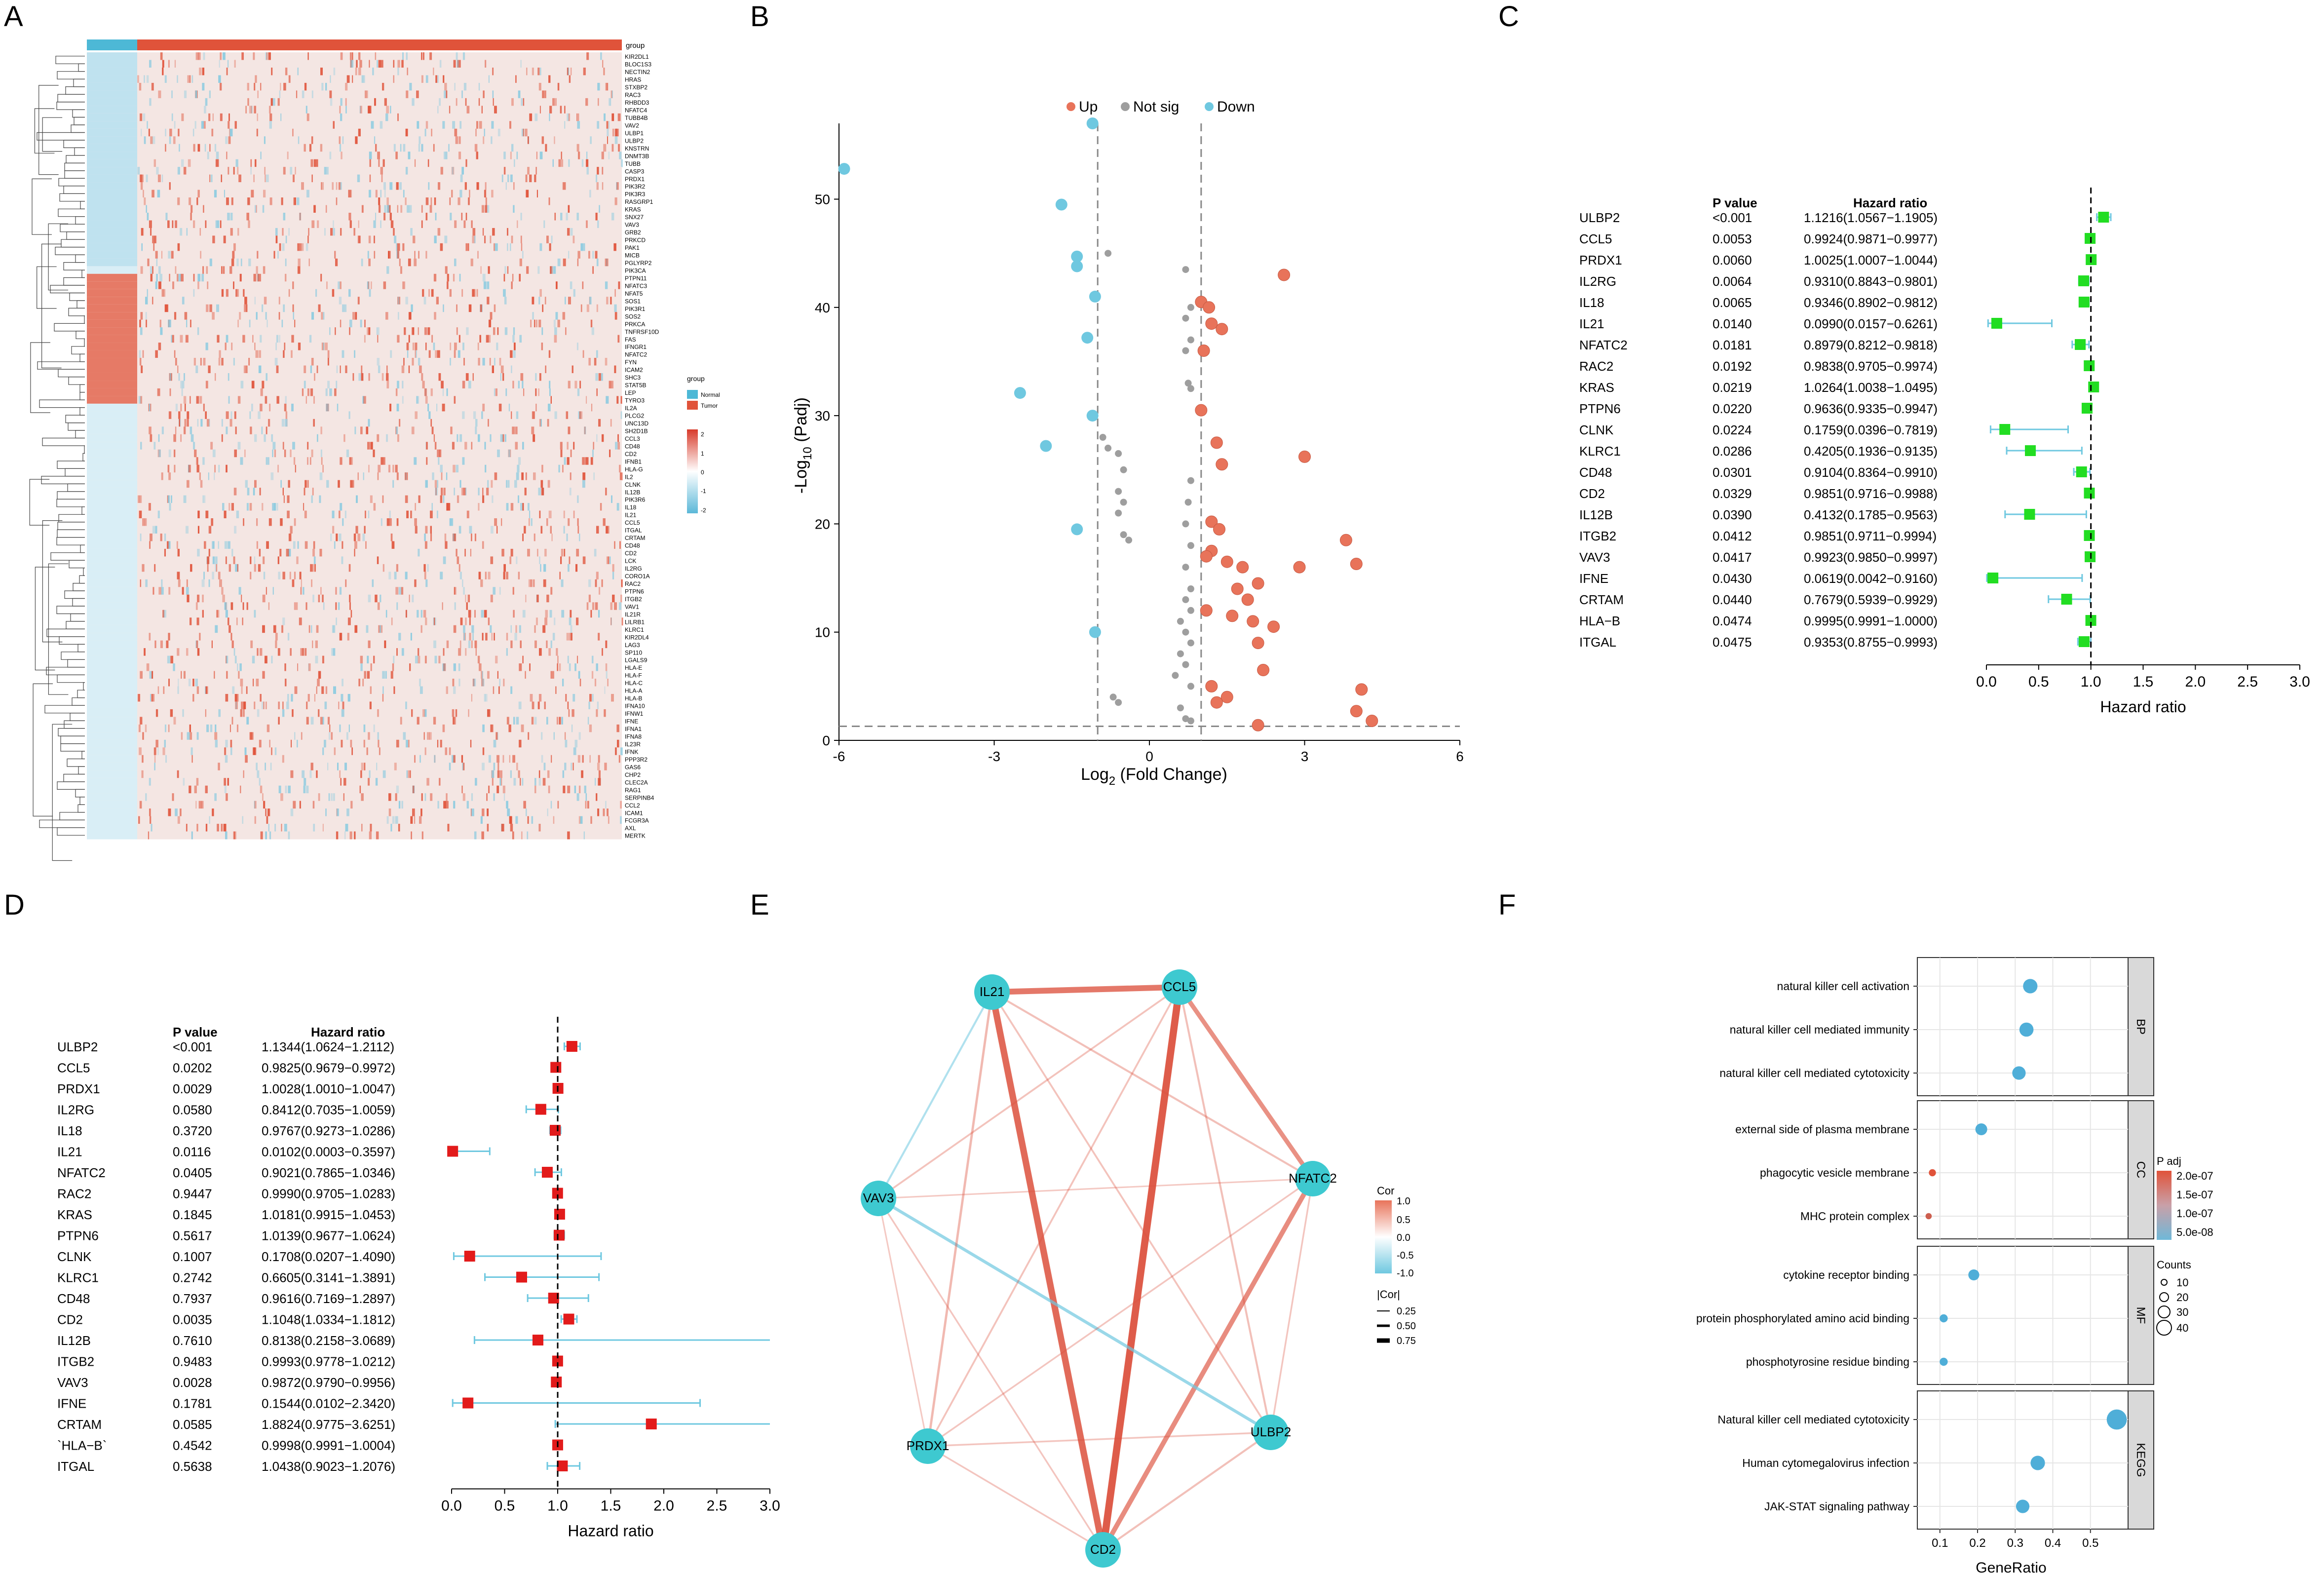 The width and height of the screenshot is (2324, 1575). What do you see at coordinates (1407, 1341) in the screenshot?
I see `legend-abscor-tick-075: 0.75` at bounding box center [1407, 1341].